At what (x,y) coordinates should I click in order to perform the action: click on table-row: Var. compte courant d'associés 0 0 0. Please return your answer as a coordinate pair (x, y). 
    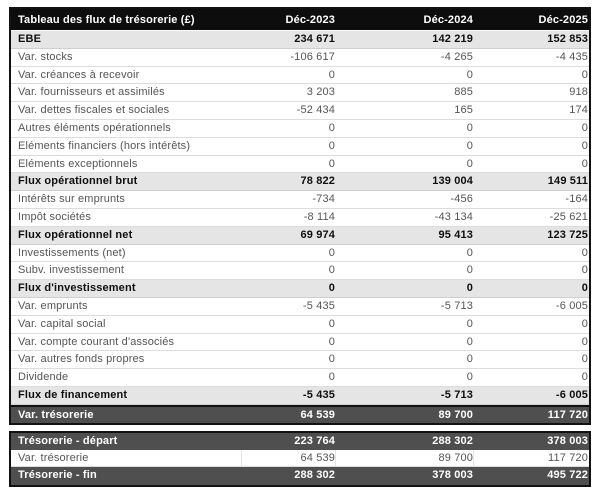
    Looking at the image, I should click on (300, 342).